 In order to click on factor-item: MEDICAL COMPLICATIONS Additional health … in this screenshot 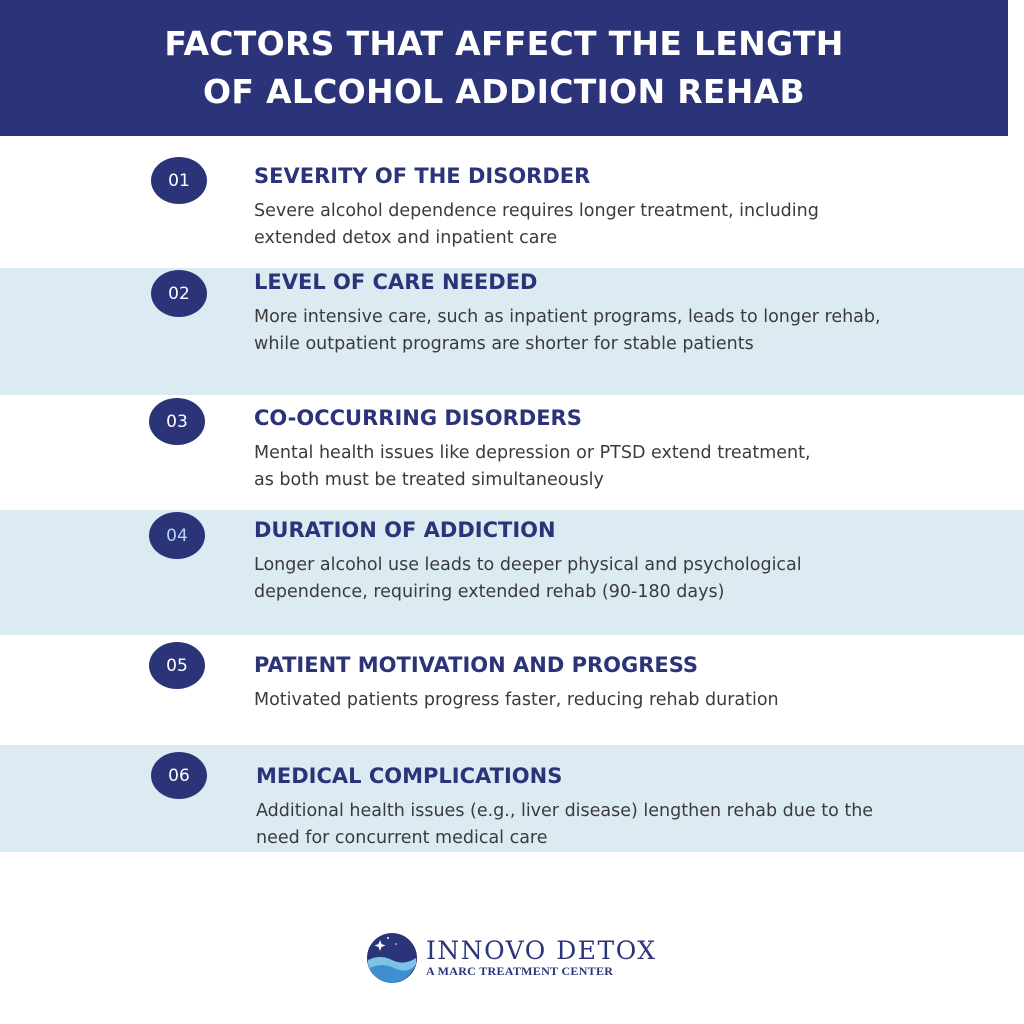, I will do `click(586, 807)`.